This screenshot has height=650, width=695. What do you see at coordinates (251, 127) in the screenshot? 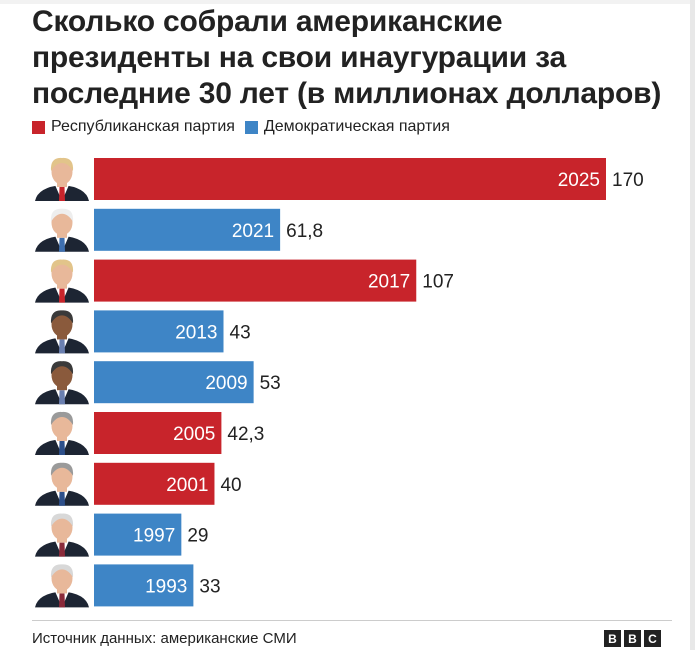
I see `legend-swatch-democratic` at bounding box center [251, 127].